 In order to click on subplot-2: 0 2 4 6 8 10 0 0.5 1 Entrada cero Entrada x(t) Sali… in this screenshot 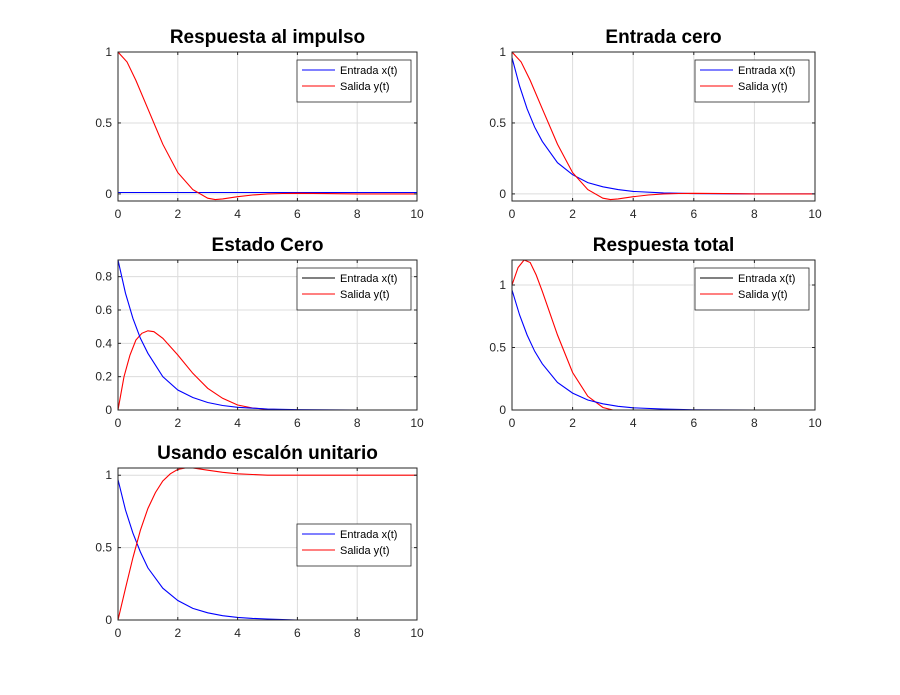, I will do `click(655, 124)`.